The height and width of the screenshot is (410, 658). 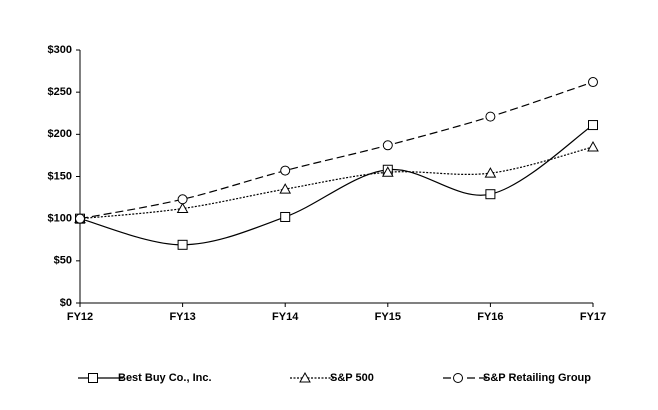 I want to click on y-tick-label: $200, so click(x=60, y=134).